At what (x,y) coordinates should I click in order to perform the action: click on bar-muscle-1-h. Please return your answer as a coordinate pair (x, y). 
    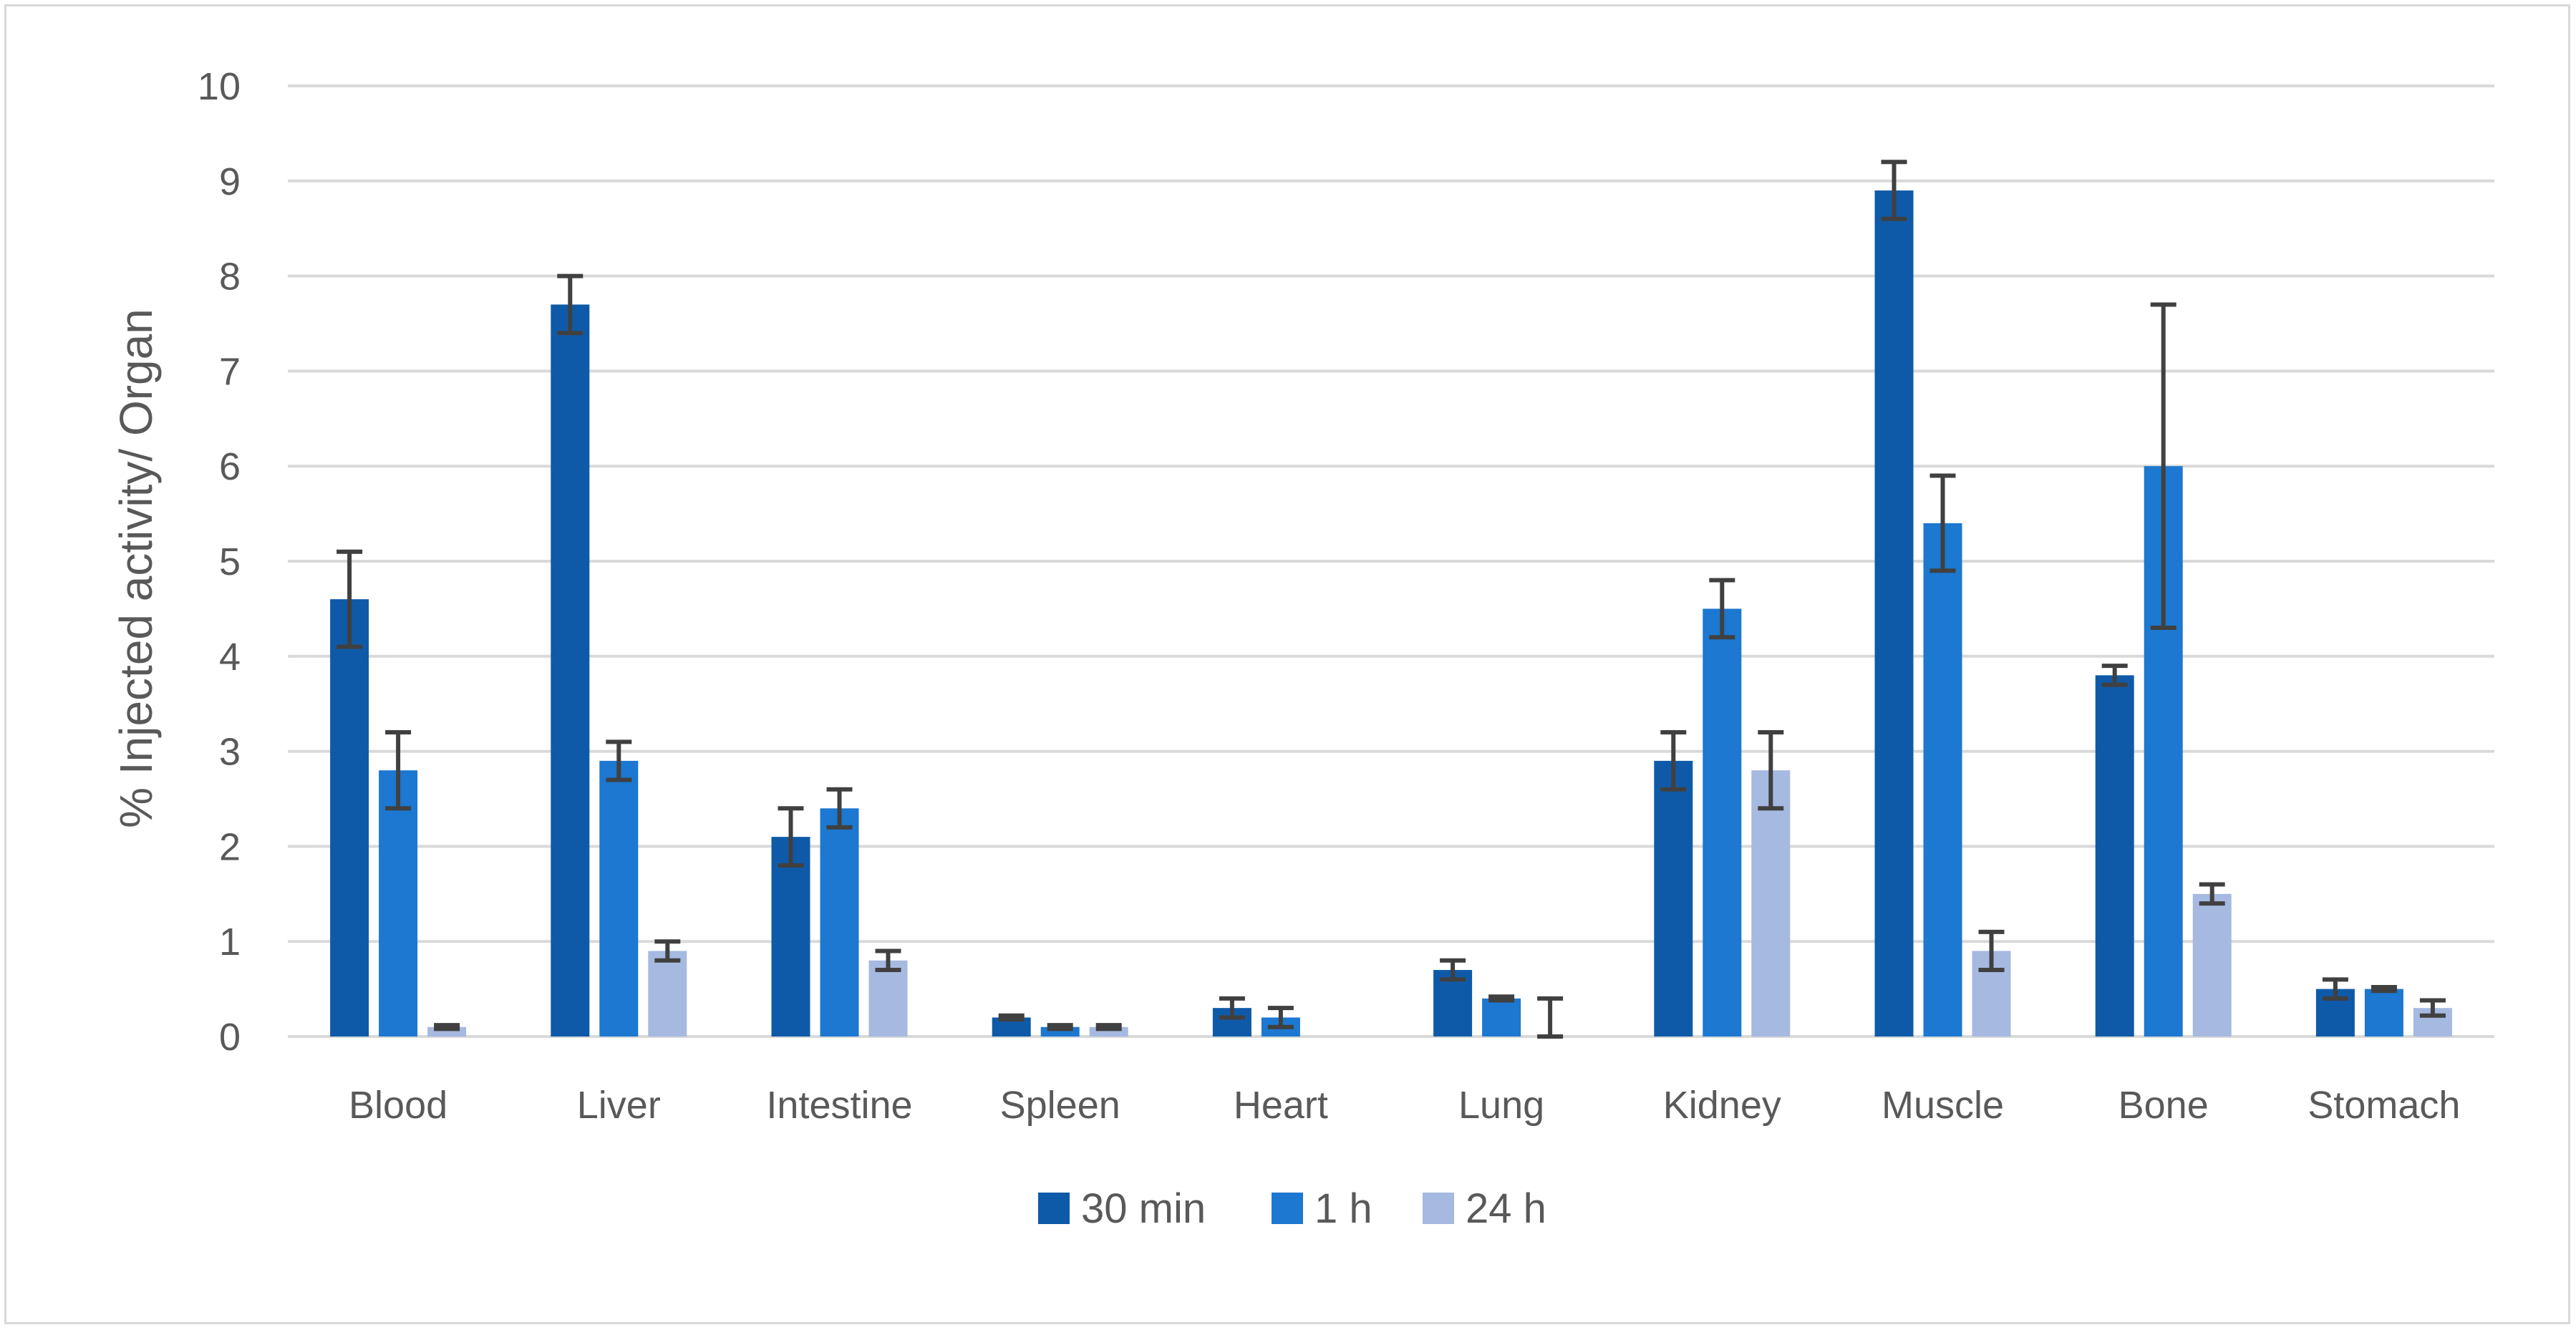
    Looking at the image, I should click on (1943, 780).